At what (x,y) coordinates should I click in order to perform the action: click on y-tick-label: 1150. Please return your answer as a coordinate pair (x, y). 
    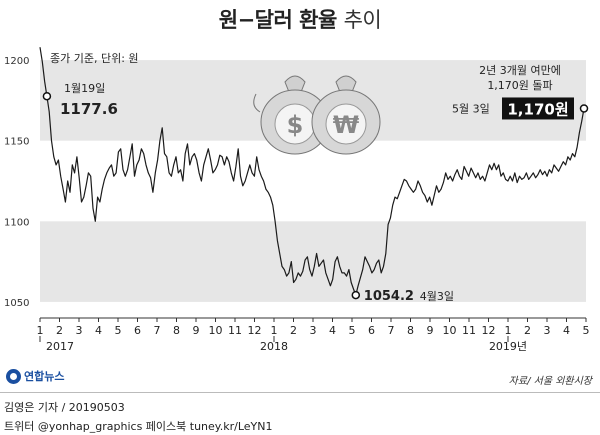
    Looking at the image, I should click on (16, 142).